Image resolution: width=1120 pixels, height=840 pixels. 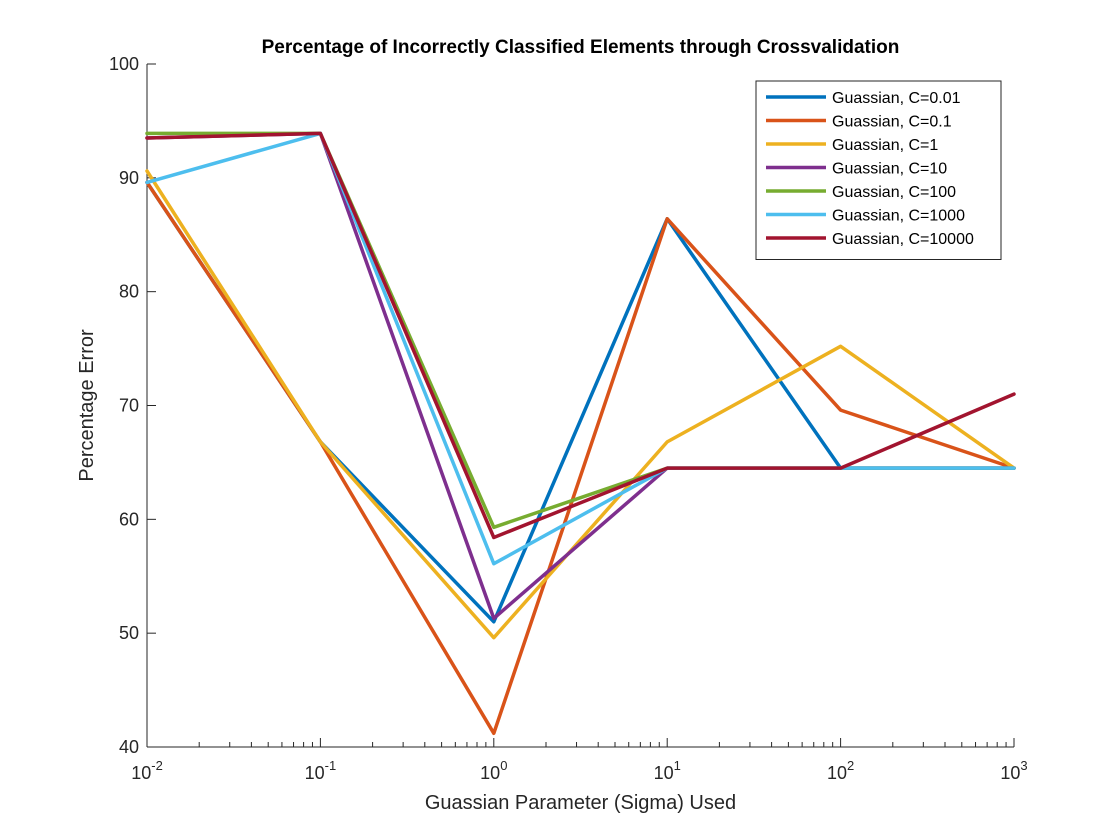 What do you see at coordinates (129, 406) in the screenshot?
I see `y-tick-label: 70` at bounding box center [129, 406].